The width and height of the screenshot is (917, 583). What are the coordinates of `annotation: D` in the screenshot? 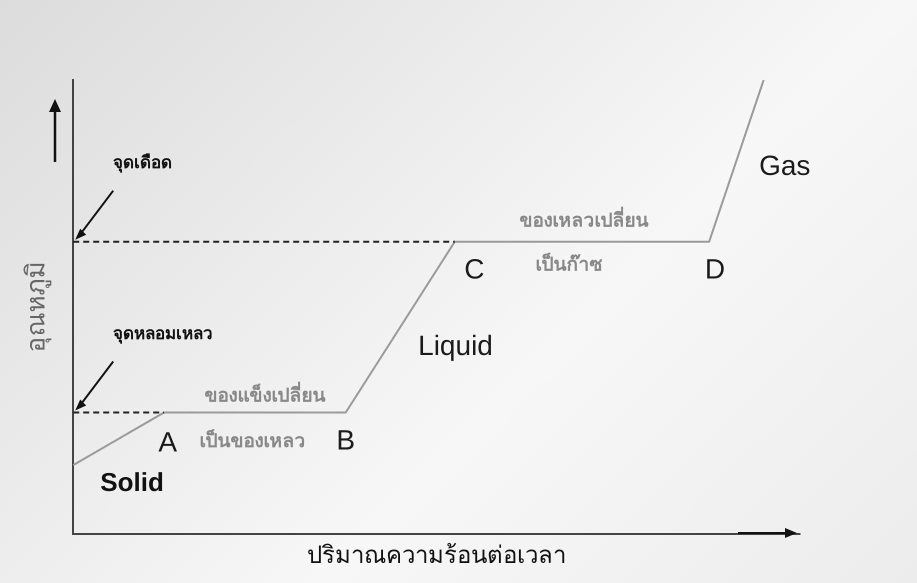 It's located at (715, 268).